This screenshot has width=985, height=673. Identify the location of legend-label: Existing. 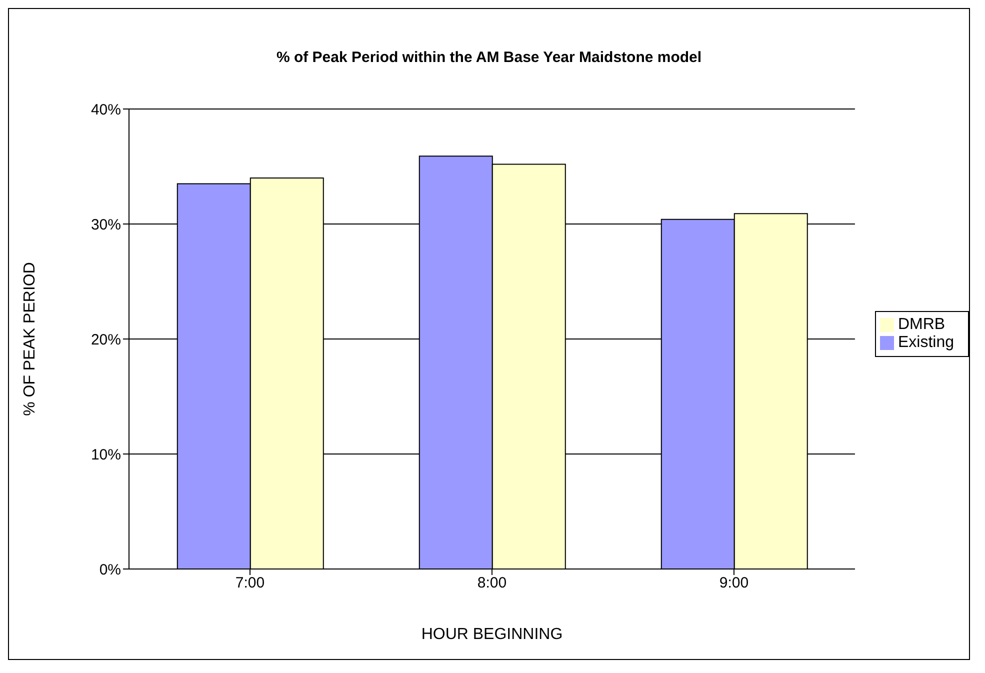
(926, 342).